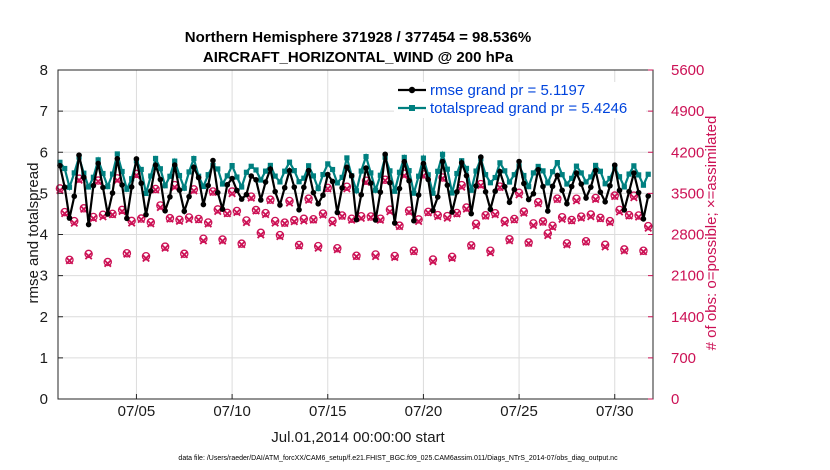  I want to click on rmse-line, so click(354, 189).